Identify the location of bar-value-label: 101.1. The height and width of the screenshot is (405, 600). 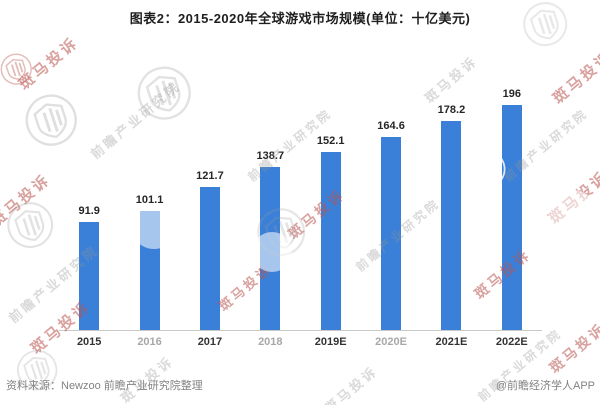
(149, 200).